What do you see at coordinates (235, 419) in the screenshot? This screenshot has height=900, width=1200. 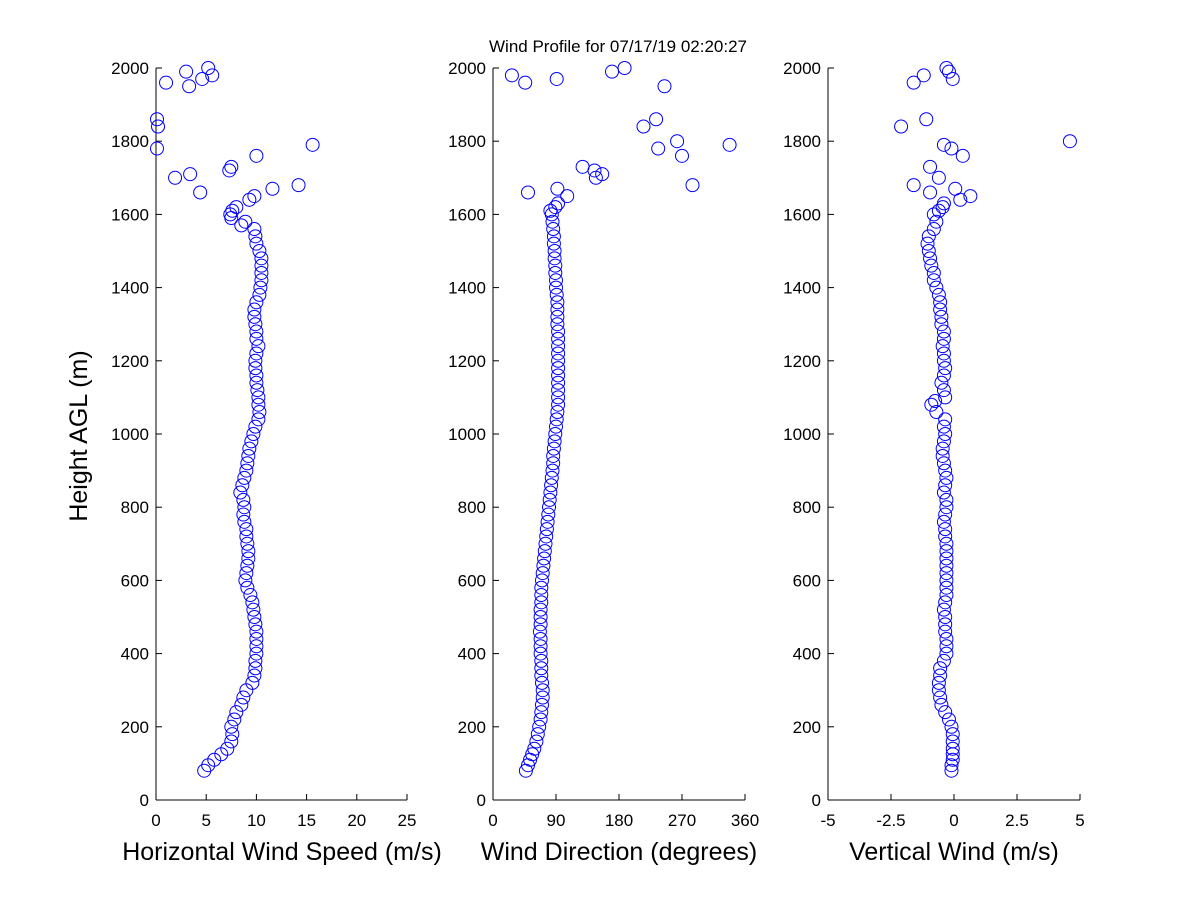 I see `speed-points` at bounding box center [235, 419].